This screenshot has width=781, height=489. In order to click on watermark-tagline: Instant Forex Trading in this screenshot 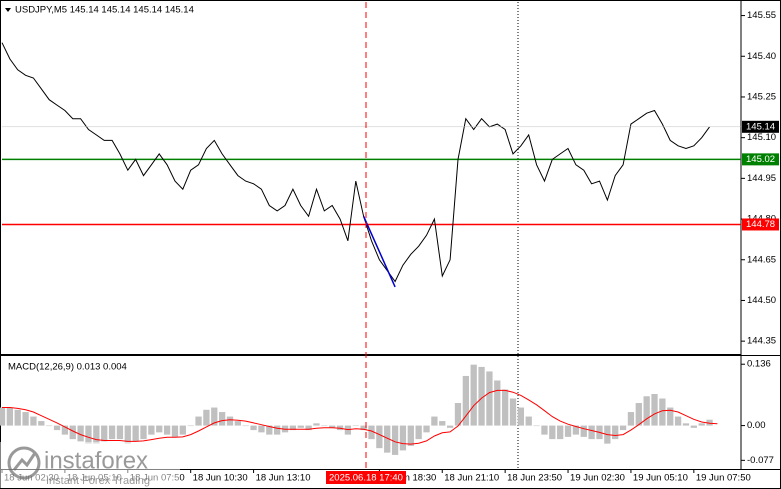, I will do `click(98, 481)`.